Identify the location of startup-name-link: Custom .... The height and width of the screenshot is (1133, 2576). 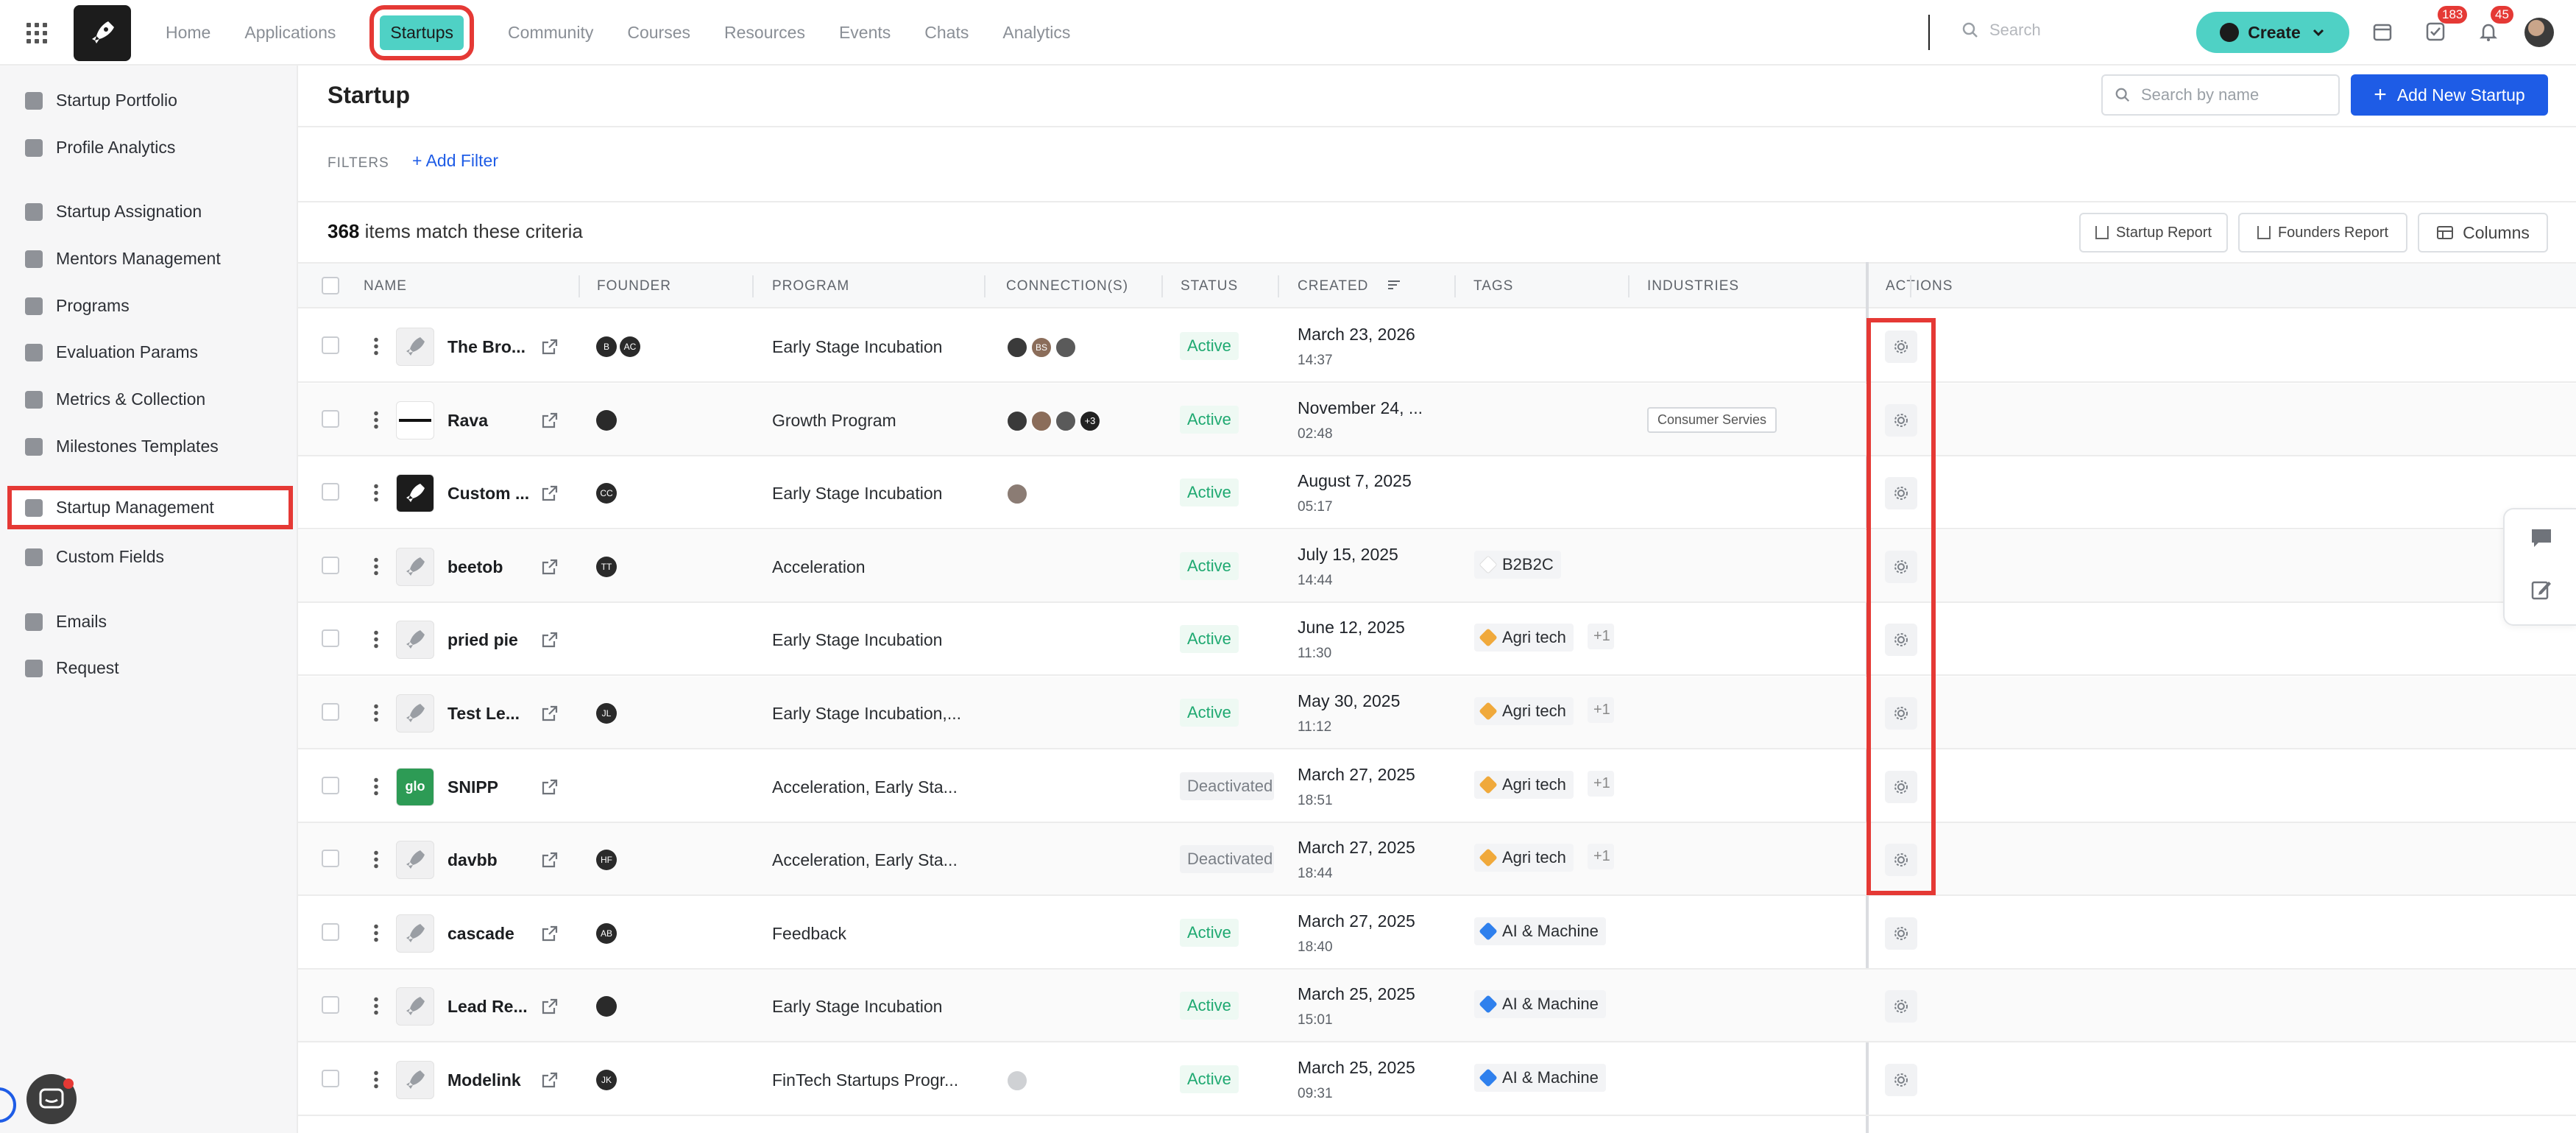
(488, 494).